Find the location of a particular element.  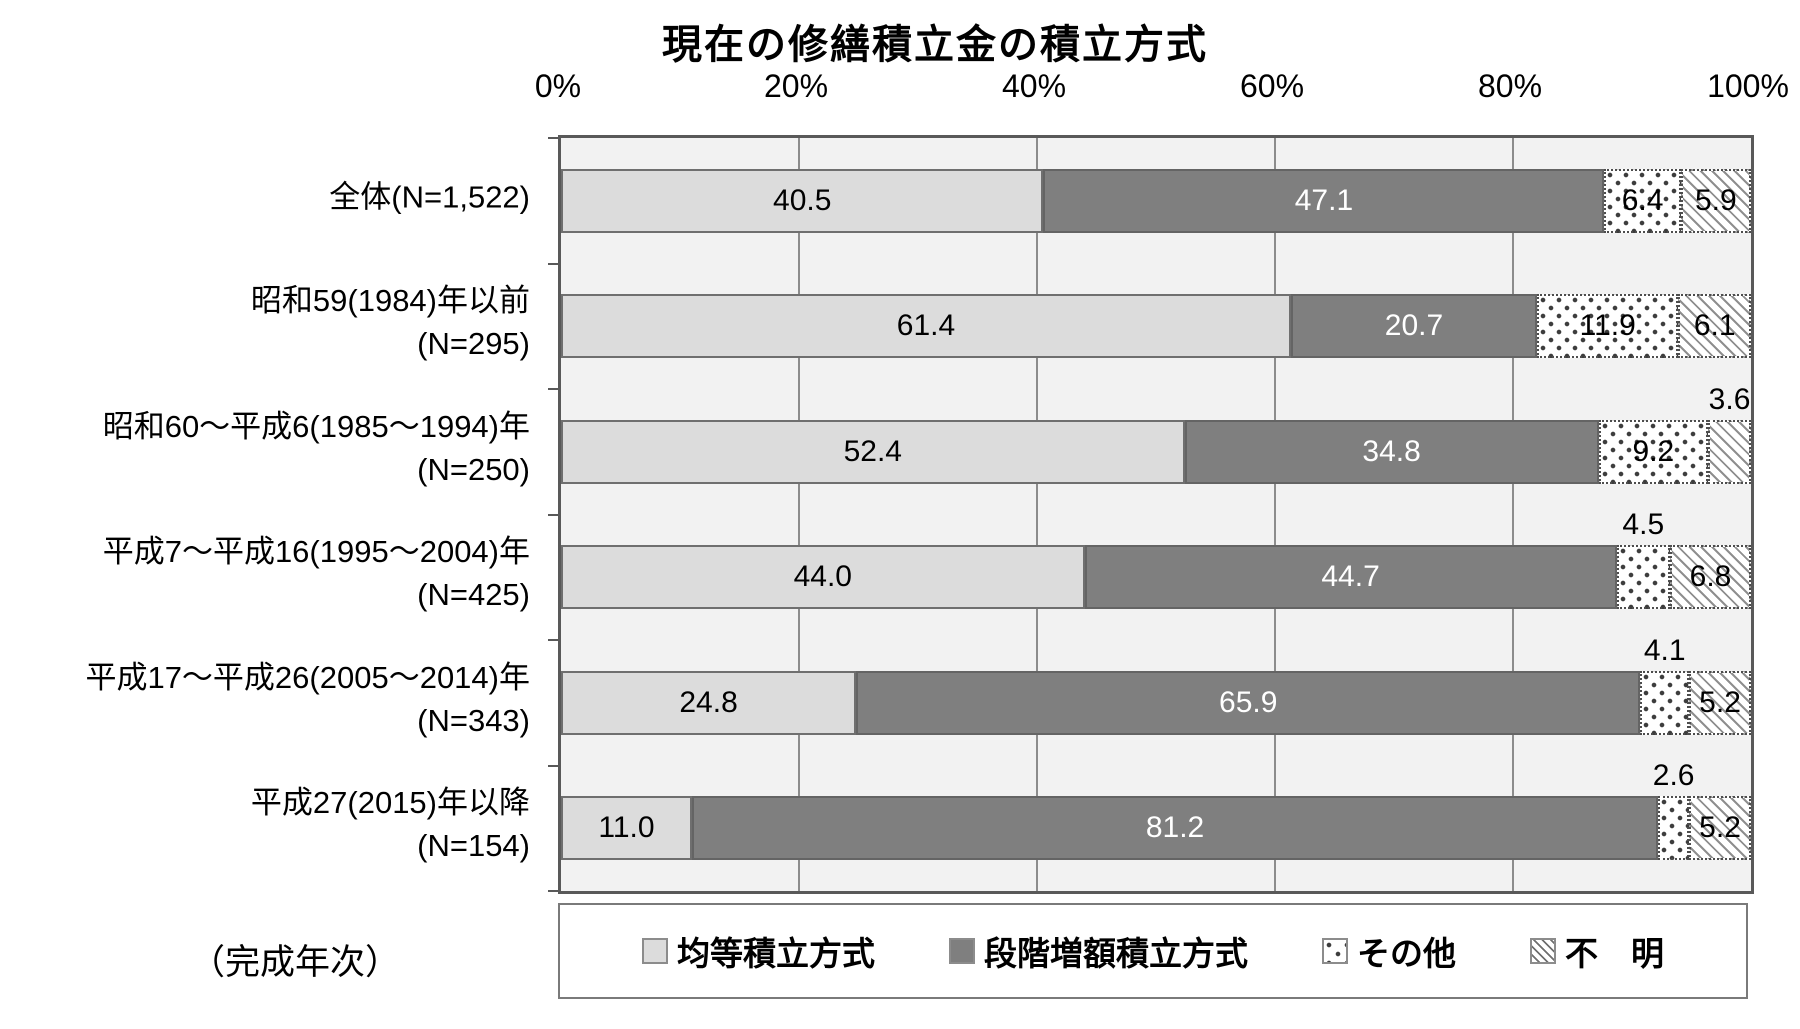

value-label: 6.8 is located at coordinates (1710, 577).